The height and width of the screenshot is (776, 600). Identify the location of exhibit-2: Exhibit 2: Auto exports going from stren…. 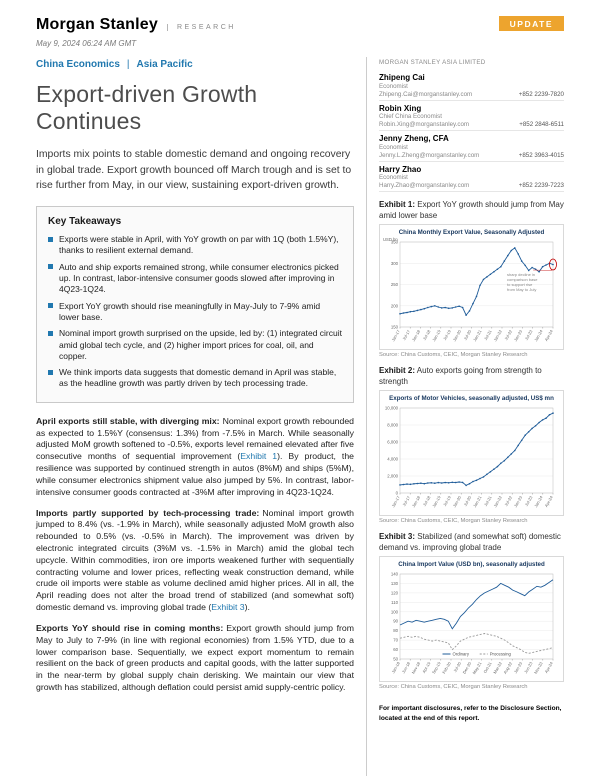
(471, 445).